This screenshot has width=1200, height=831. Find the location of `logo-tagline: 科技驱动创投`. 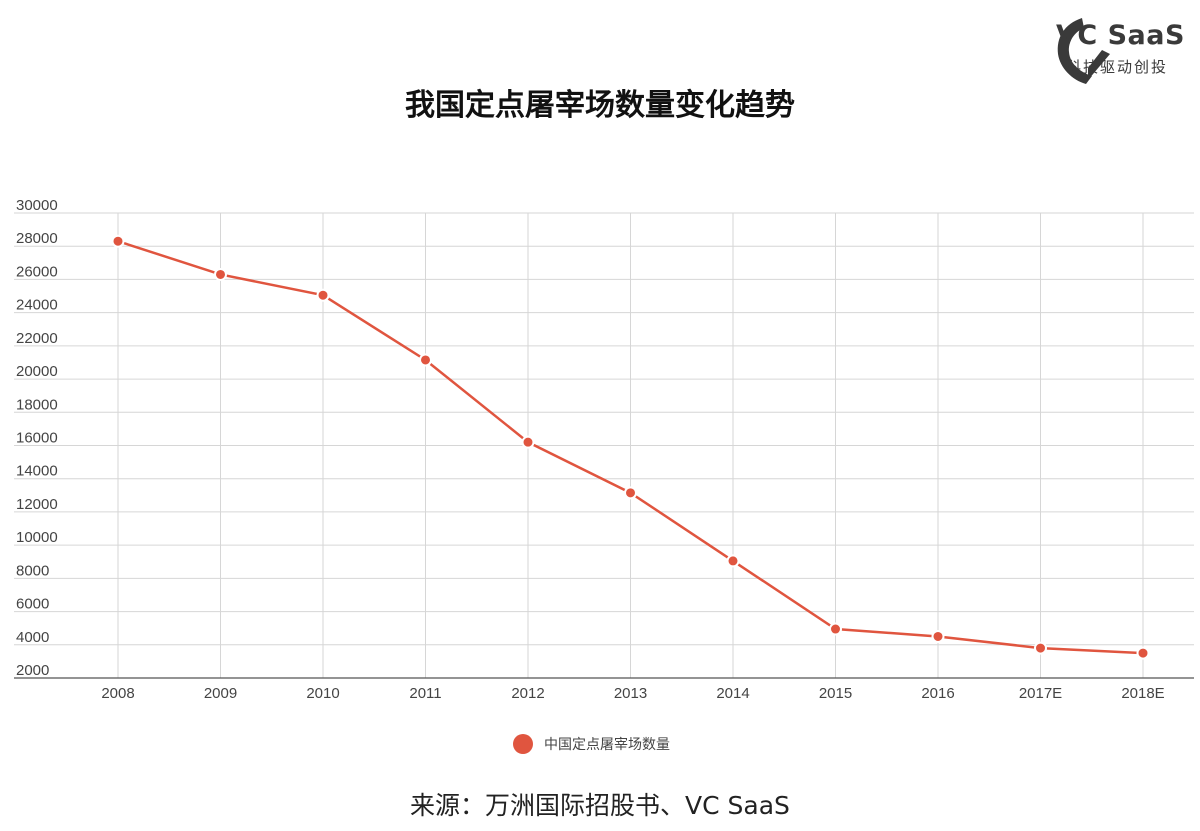

logo-tagline: 科技驱动创投 is located at coordinates (1117, 67).